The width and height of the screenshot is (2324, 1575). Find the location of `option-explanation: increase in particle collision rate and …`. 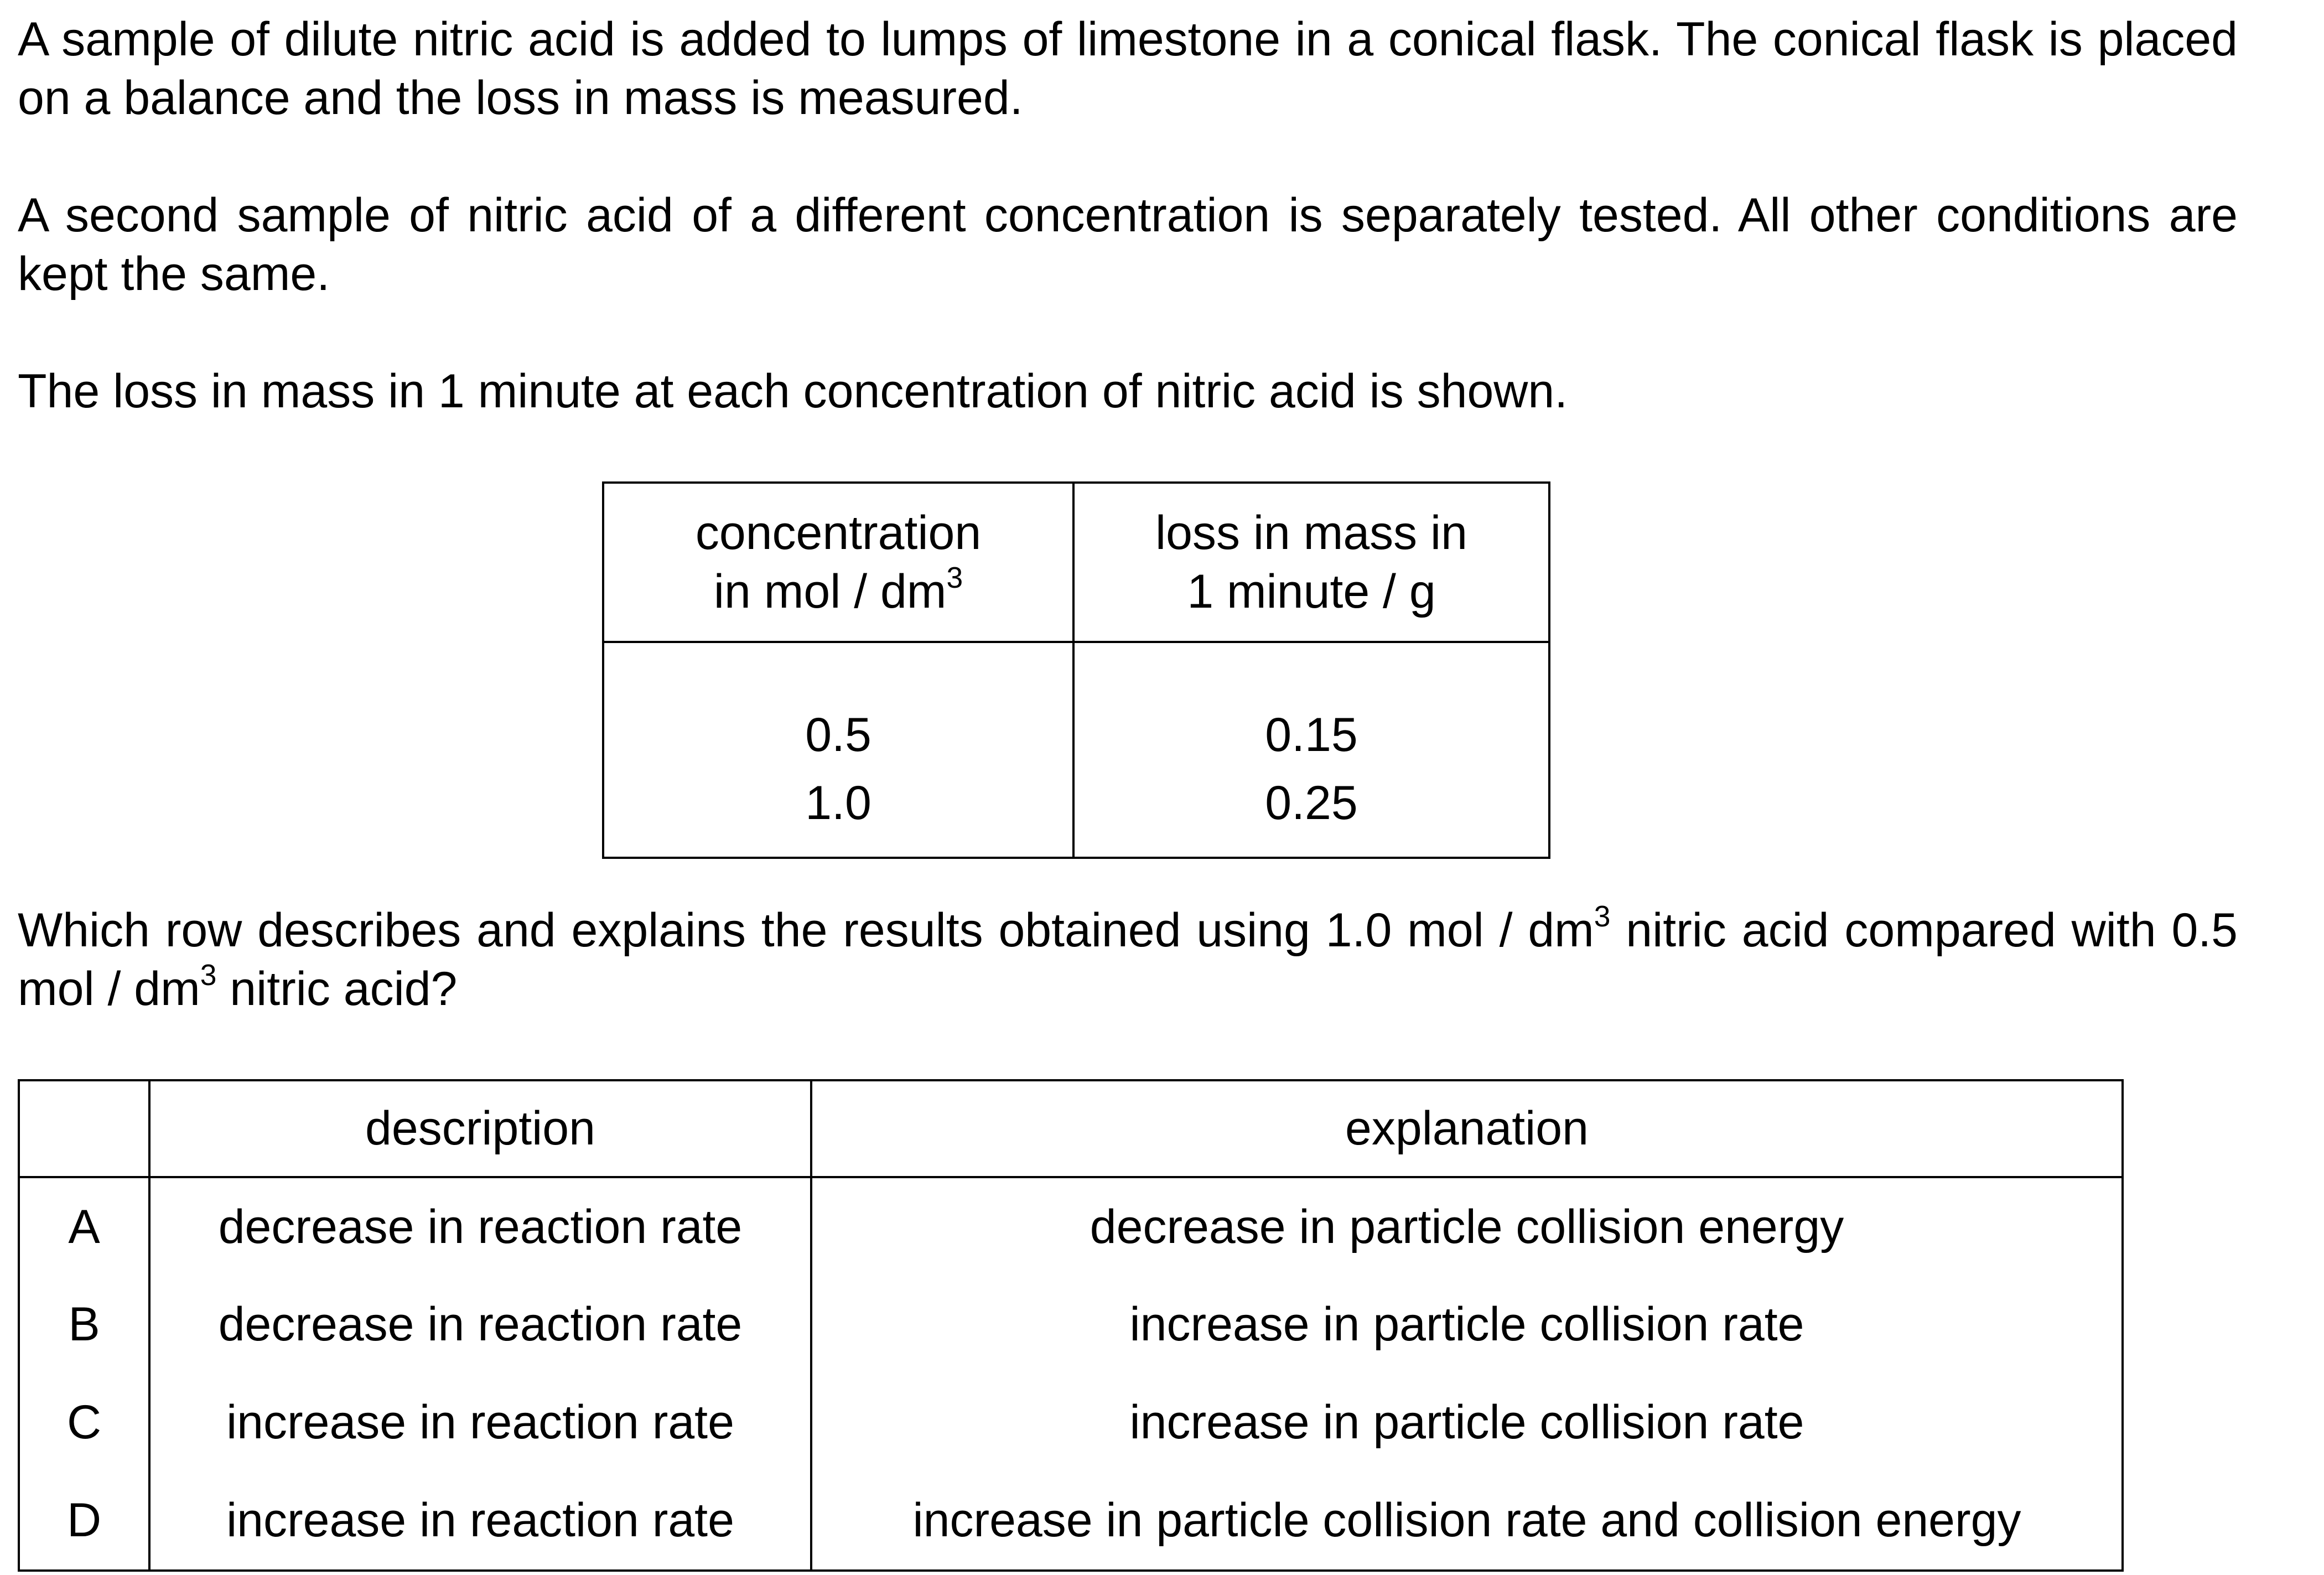

option-explanation: increase in particle collision rate and … is located at coordinates (1467, 1522).